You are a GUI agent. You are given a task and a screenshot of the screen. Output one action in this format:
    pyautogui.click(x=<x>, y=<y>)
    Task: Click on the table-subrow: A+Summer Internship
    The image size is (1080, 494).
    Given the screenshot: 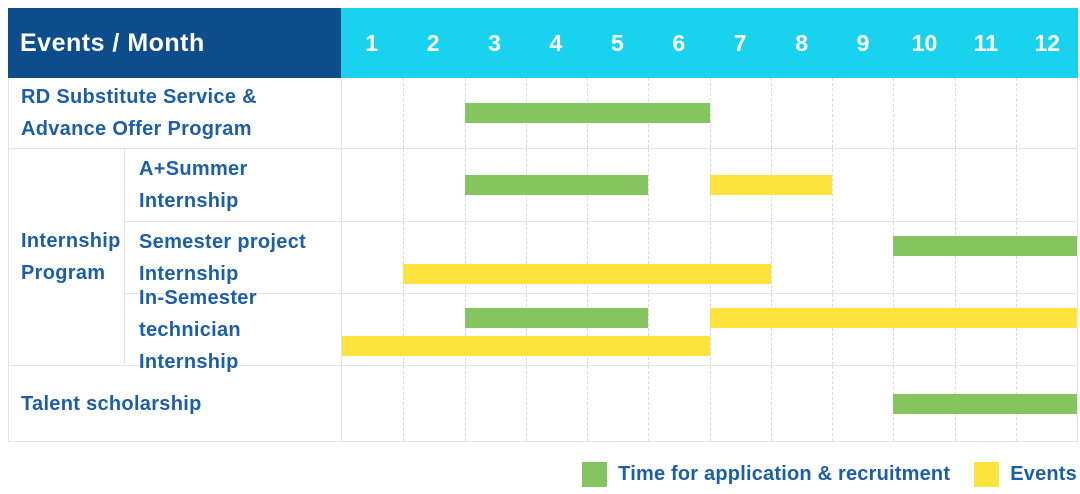 What is the action you would take?
    pyautogui.click(x=601, y=185)
    